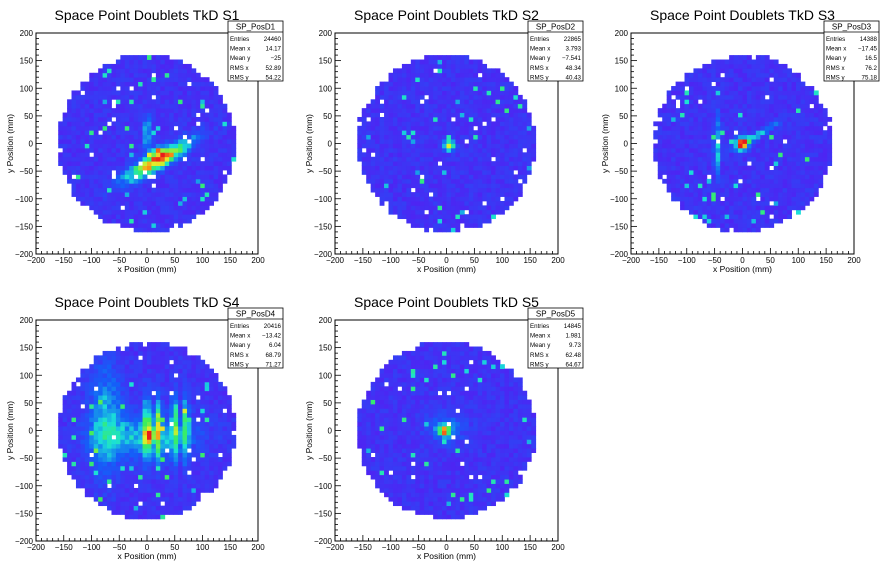 Image resolution: width=896 pixels, height=574 pixels. Describe the element at coordinates (826, 260) in the screenshot. I see `x-tick-label: 150` at that location.